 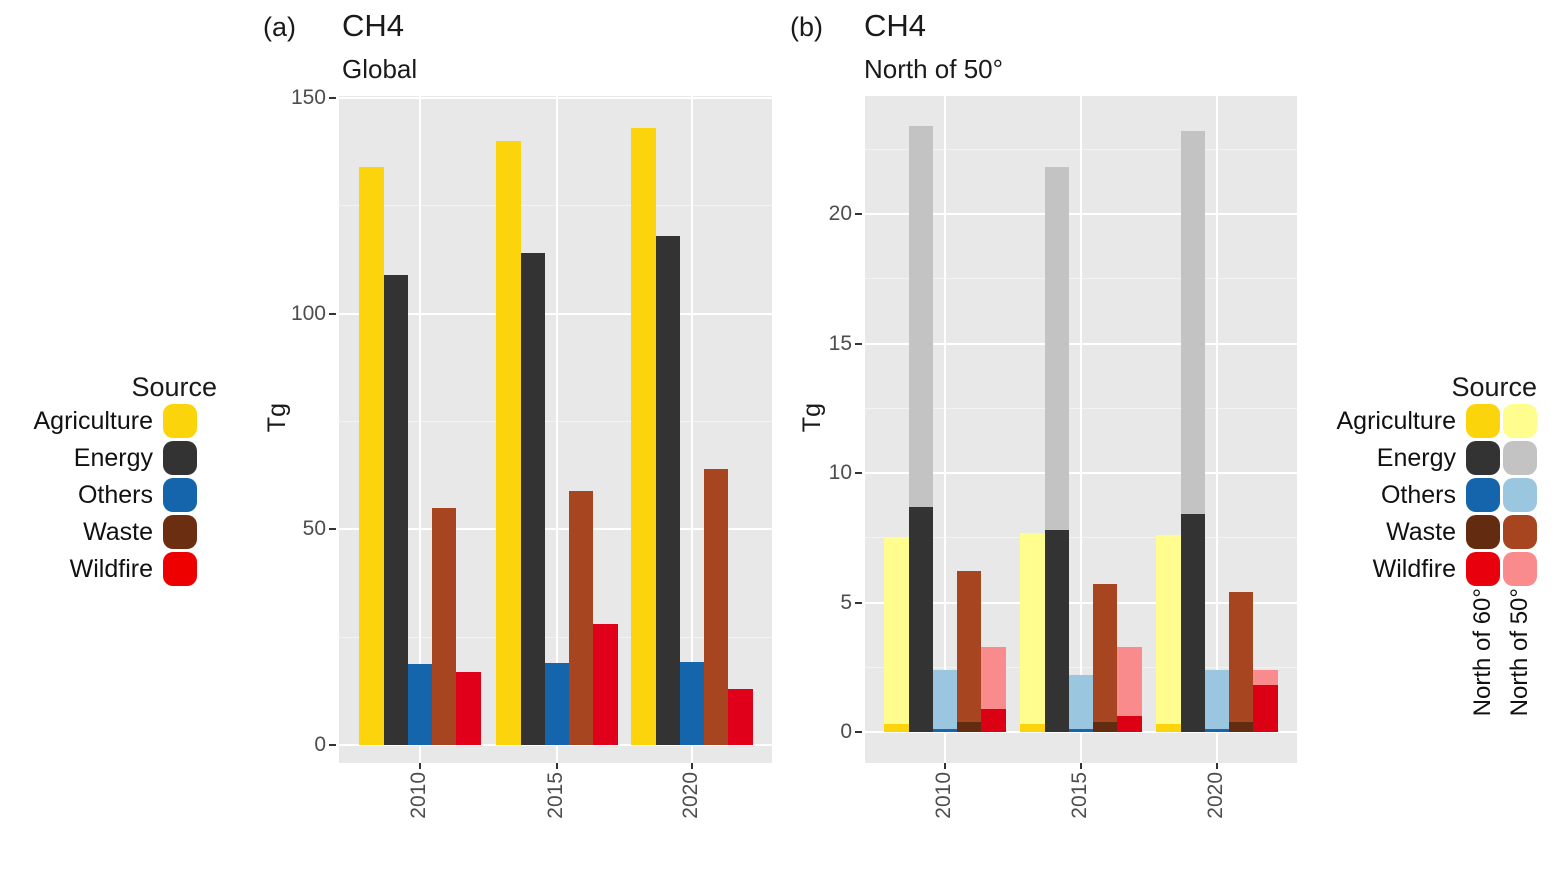 What do you see at coordinates (895, 25) in the screenshot?
I see `panel-b-title: CH4` at bounding box center [895, 25].